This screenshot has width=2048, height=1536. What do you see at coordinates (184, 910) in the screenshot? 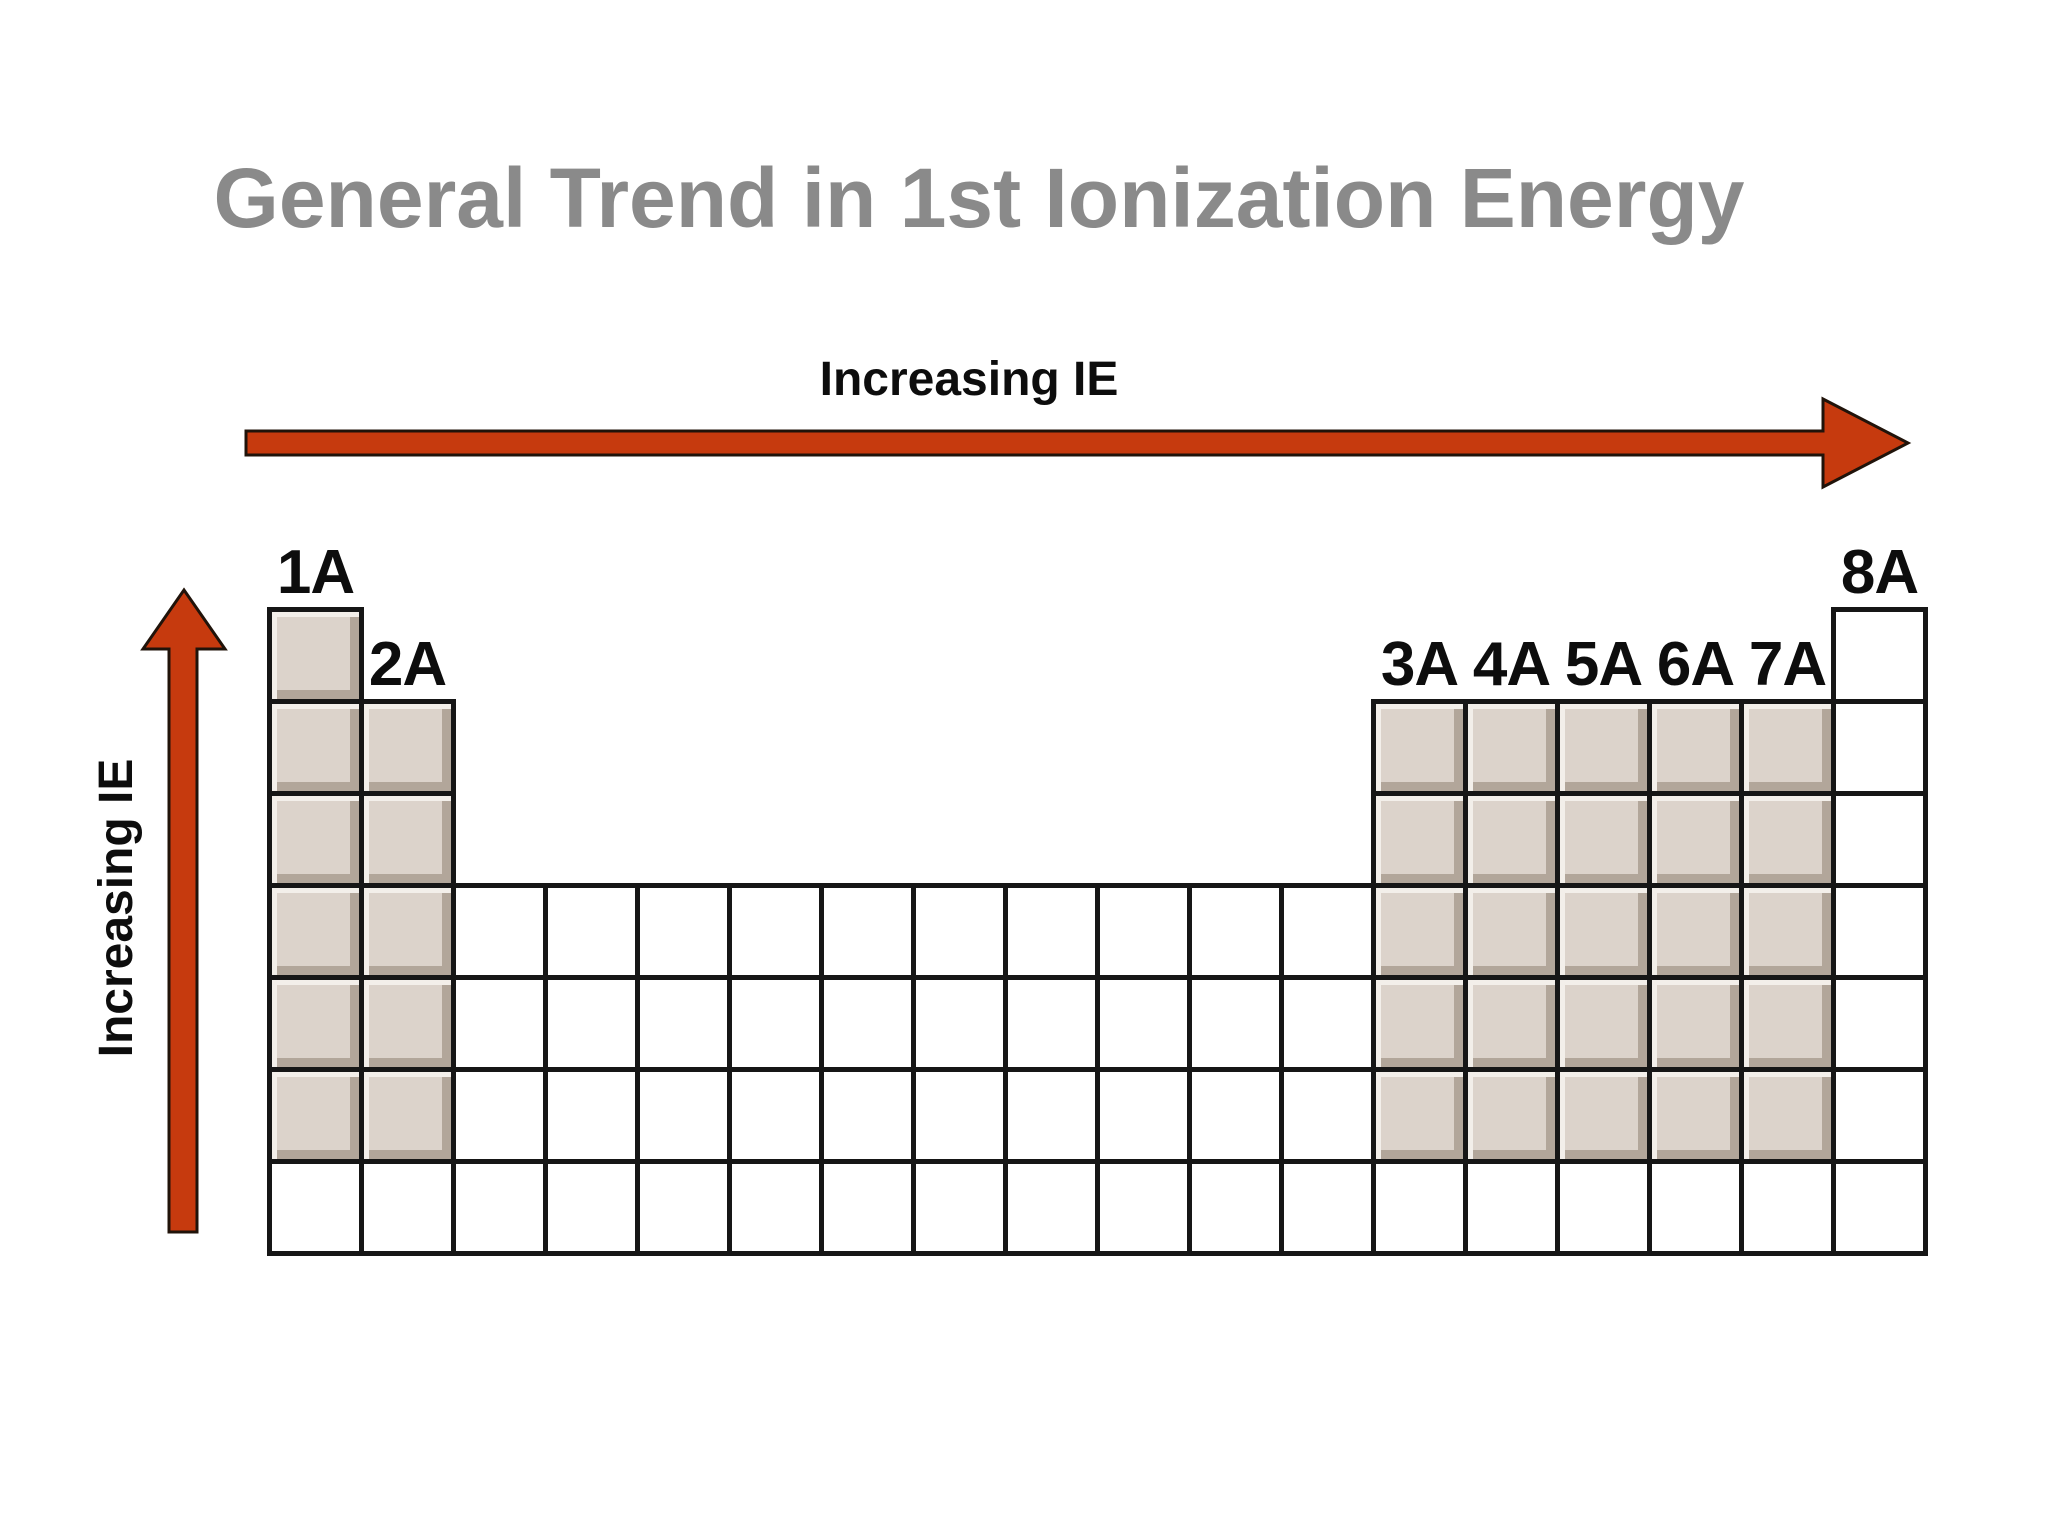
I see `up-arrow-icon` at bounding box center [184, 910].